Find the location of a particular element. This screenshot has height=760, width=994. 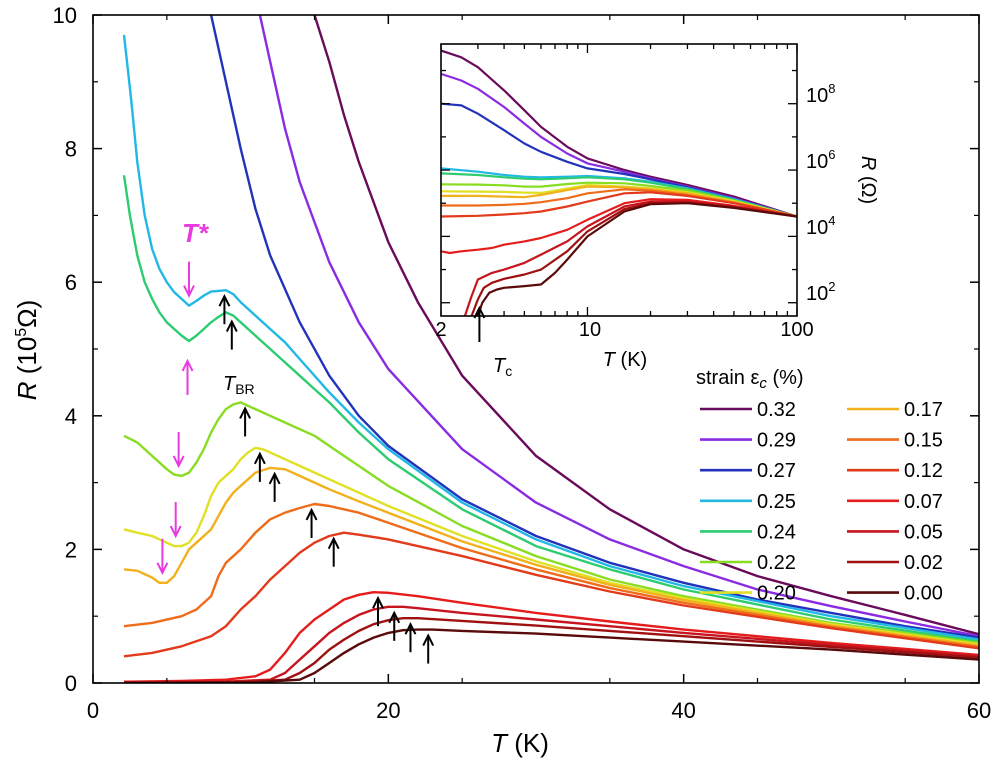

legend-label: 0.29 is located at coordinates (776, 441).